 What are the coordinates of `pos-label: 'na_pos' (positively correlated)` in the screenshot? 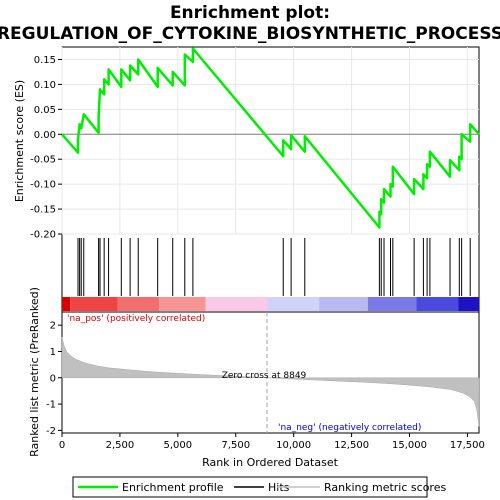 It's located at (136, 319).